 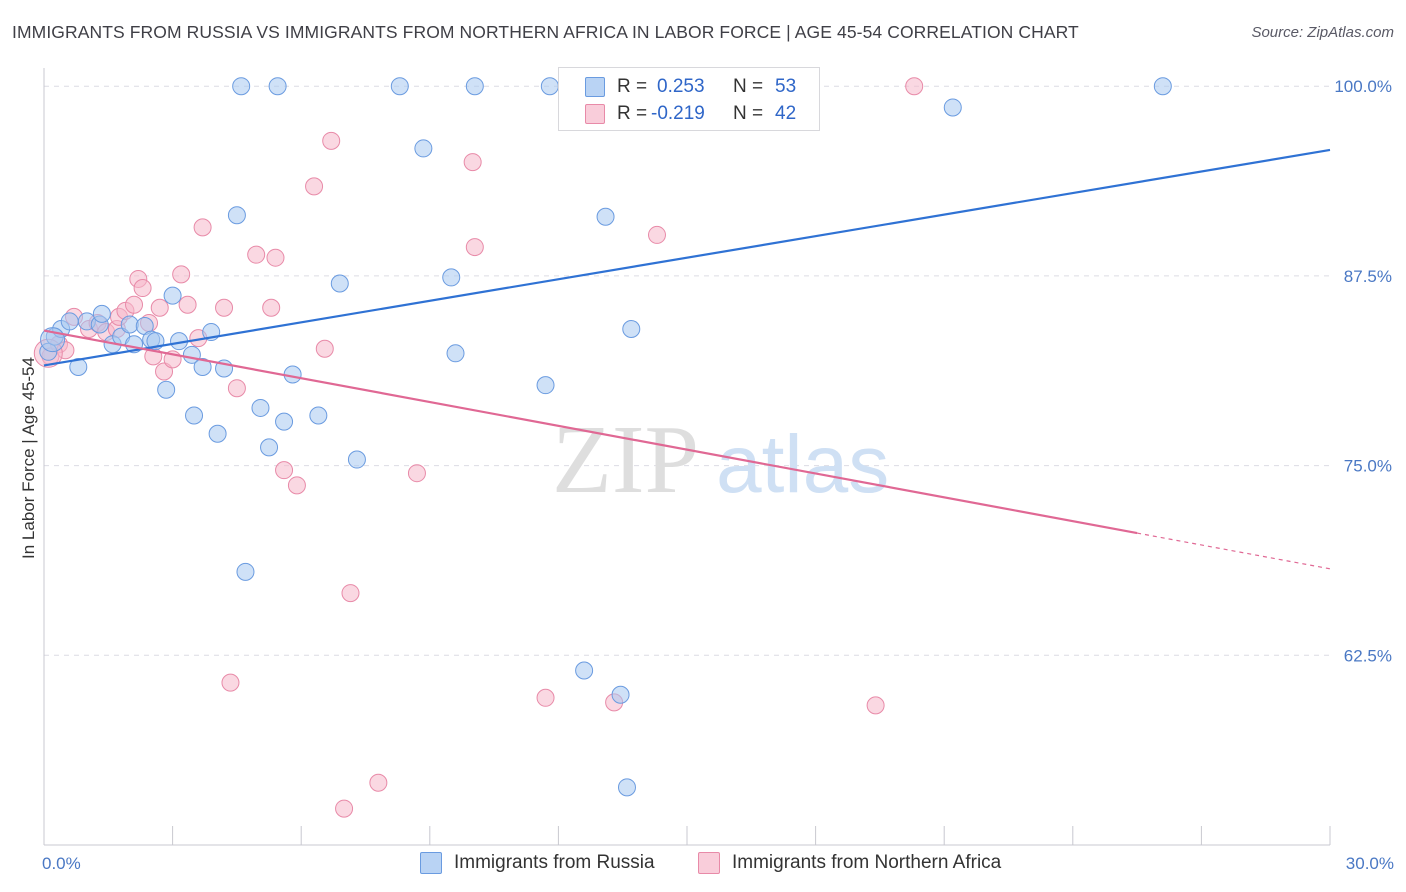 I want to click on africa-r-value: -0.219, so click(x=678, y=113).